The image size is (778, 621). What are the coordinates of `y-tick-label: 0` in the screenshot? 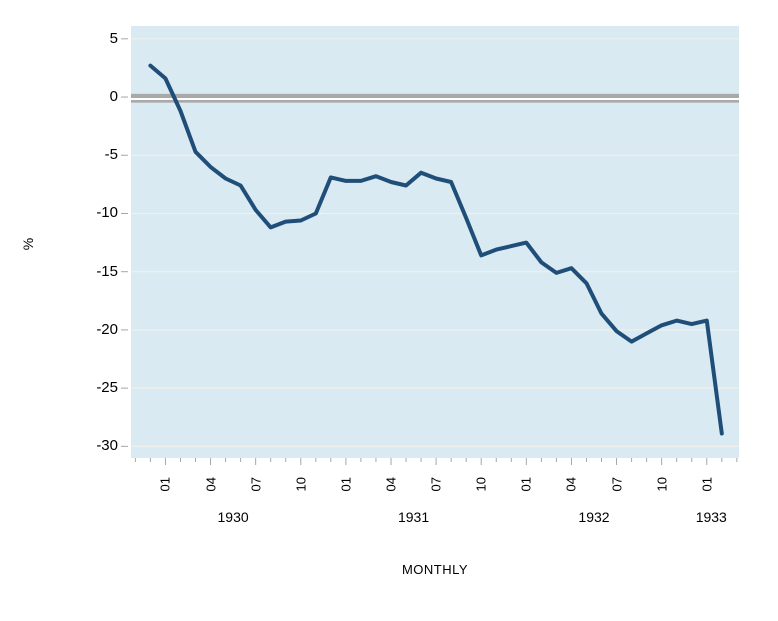 It's located at (113, 97).